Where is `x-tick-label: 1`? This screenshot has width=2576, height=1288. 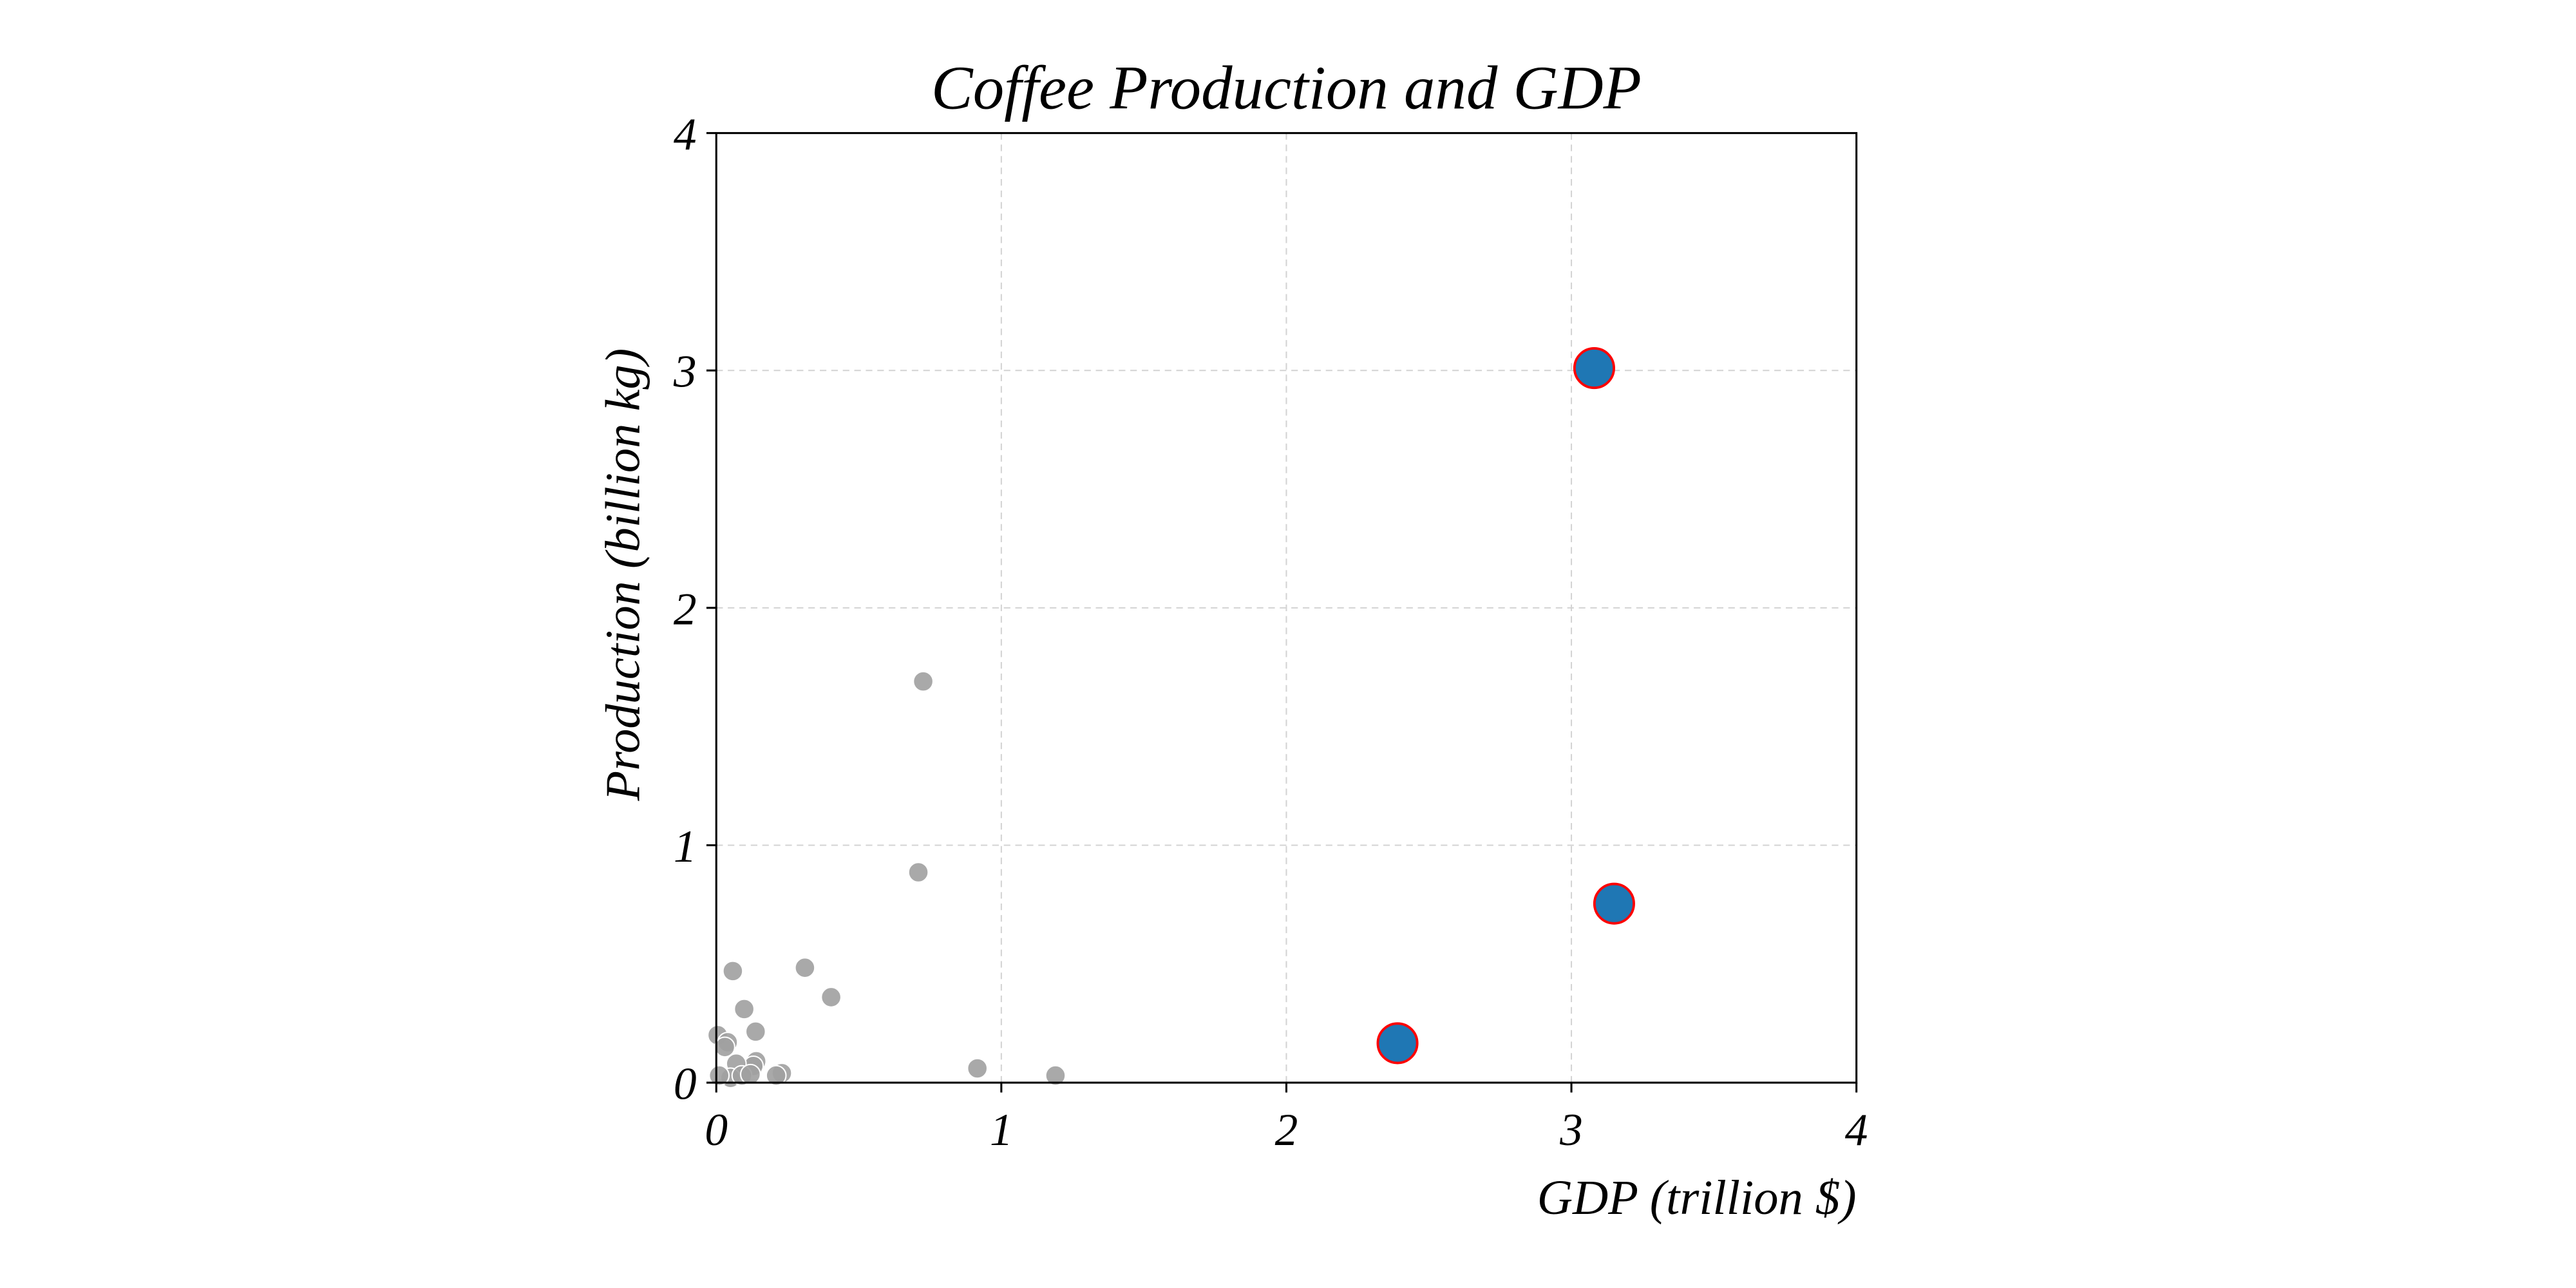
x-tick-label: 1 is located at coordinates (1002, 1129).